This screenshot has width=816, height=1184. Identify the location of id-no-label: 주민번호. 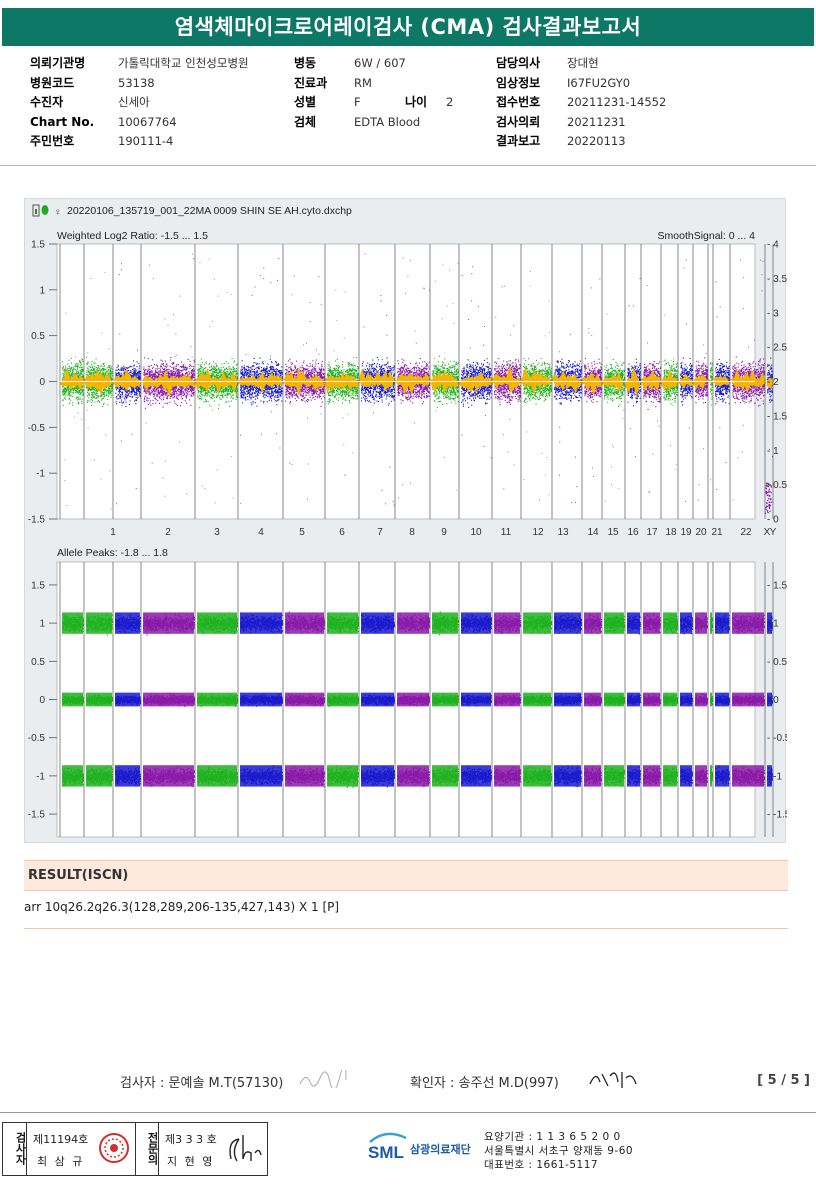
(52, 141).